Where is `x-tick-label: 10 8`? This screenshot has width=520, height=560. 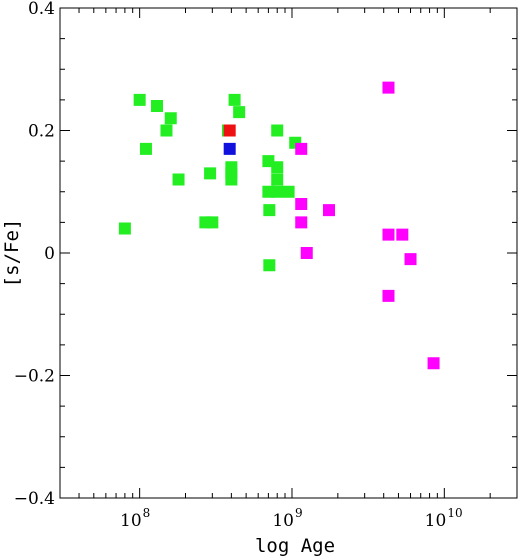 x-tick-label: 10 8 is located at coordinates (135, 518).